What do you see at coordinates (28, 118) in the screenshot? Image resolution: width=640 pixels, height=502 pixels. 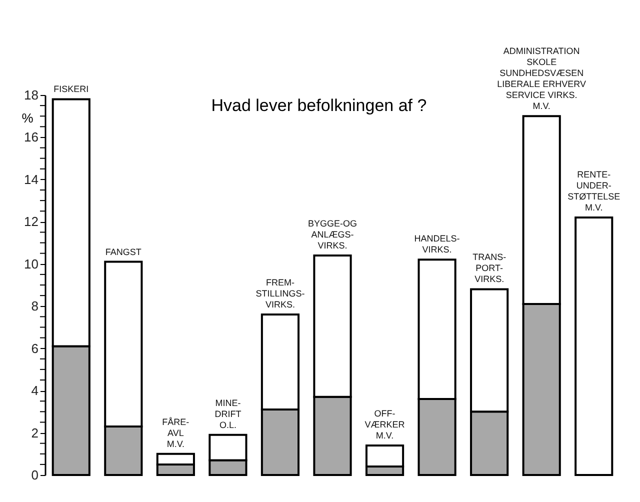 I see `y-axis-title: %` at bounding box center [28, 118].